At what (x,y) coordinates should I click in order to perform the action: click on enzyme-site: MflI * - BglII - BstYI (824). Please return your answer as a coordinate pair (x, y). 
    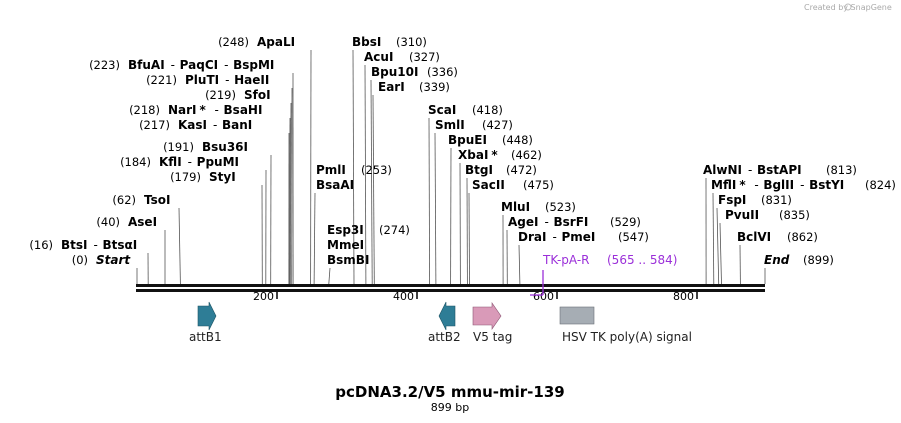
    Looking at the image, I should click on (803, 185).